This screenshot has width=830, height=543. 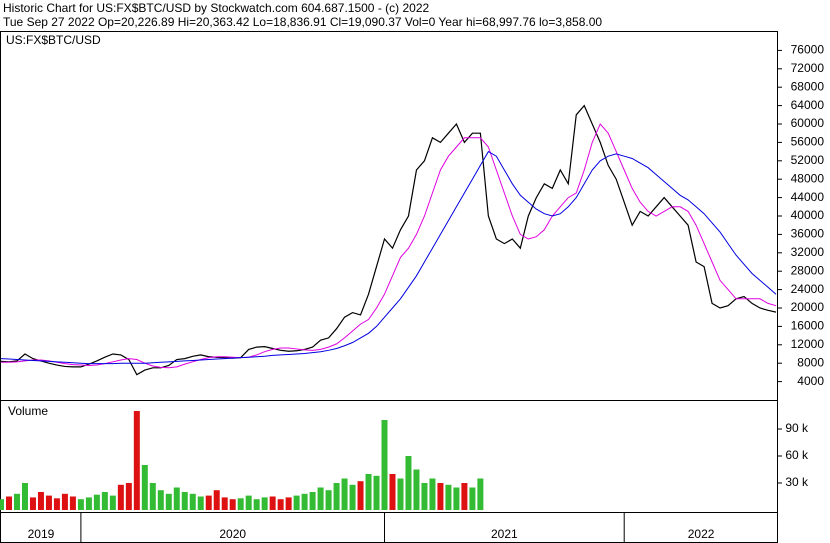 What do you see at coordinates (808, 289) in the screenshot?
I see `y-tick-label: 24000` at bounding box center [808, 289].